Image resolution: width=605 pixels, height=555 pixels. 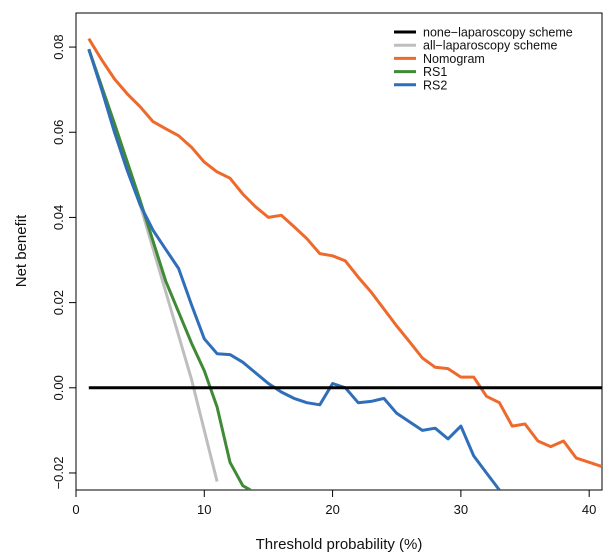 What do you see at coordinates (454, 59) in the screenshot?
I see `legend-label: Nomogram` at bounding box center [454, 59].